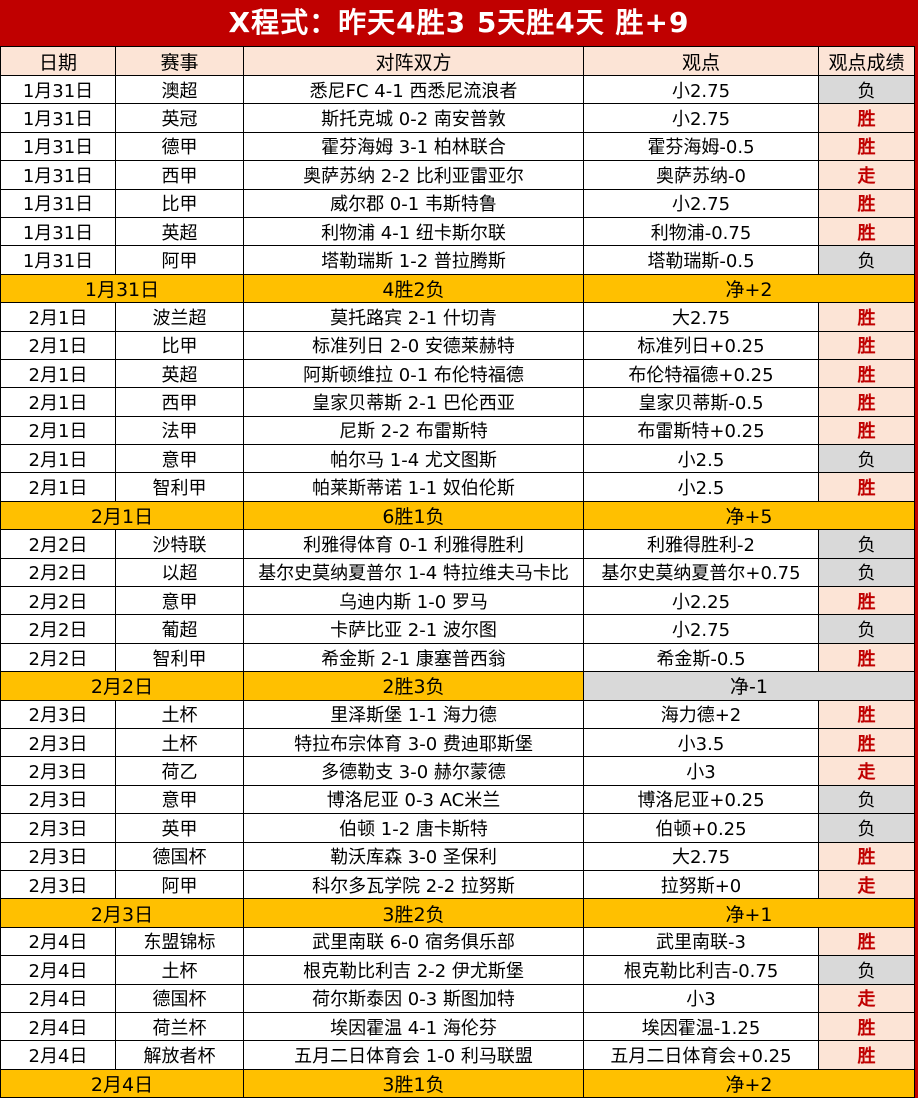 Image resolution: width=918 pixels, height=1098 pixels. What do you see at coordinates (179, 572) in the screenshot?
I see `league-cell: 以超` at bounding box center [179, 572].